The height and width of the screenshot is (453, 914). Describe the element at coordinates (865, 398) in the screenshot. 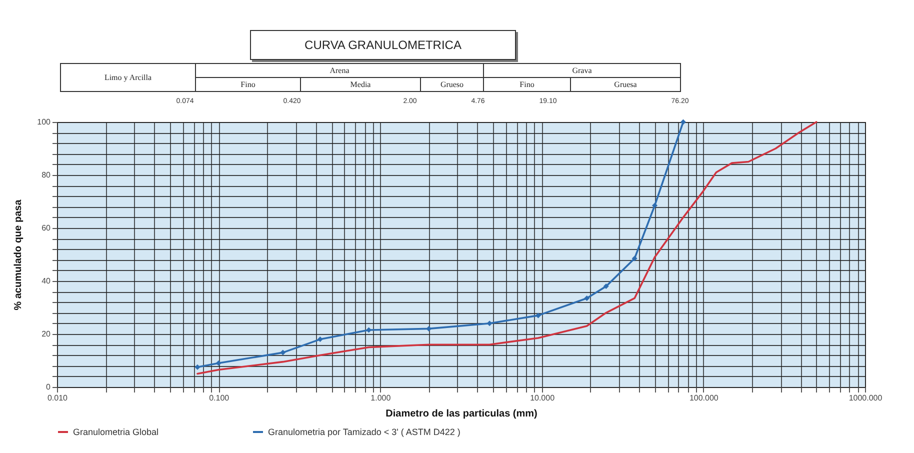

I see `x-tick-label: 1000.000` at that location.